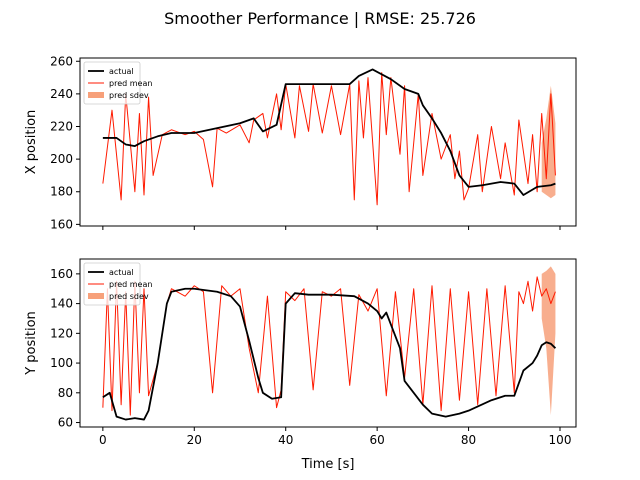  Describe the element at coordinates (548, 341) in the screenshot. I see `series-pred-sdev-band` at that location.